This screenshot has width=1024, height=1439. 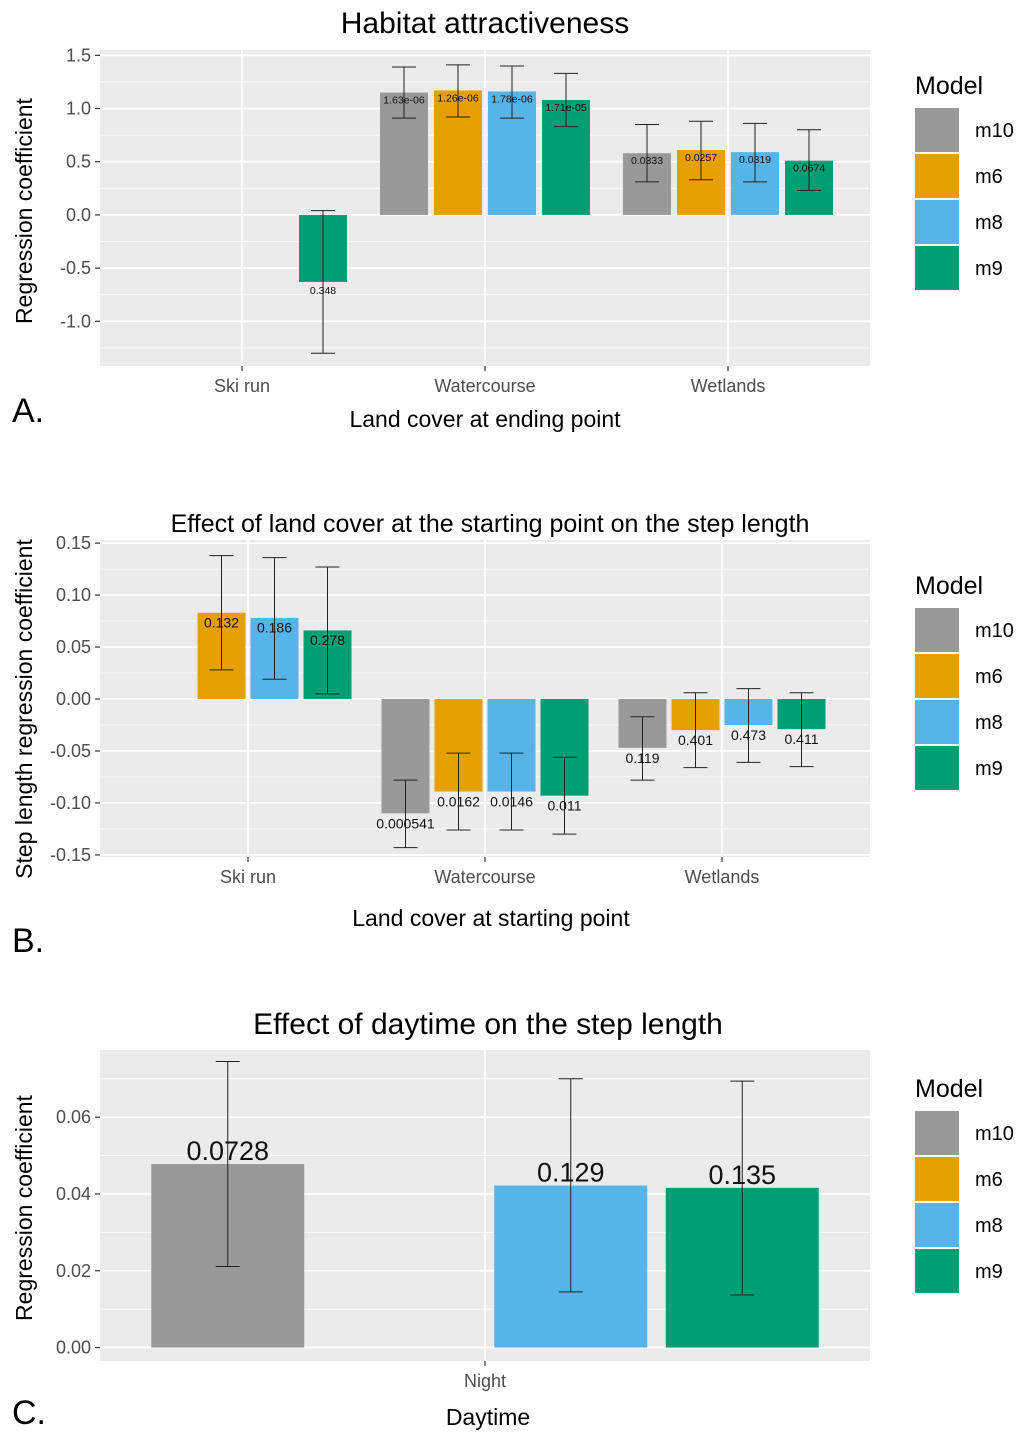 I want to click on value-label: 0.0319, so click(x=755, y=160).